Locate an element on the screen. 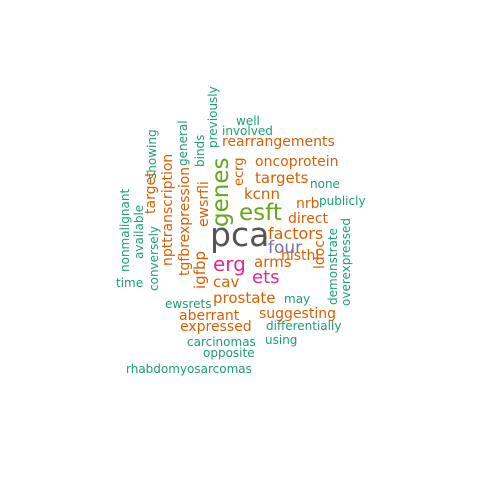 This screenshot has width=480, height=480. word-carcinomas: carcinomas is located at coordinates (221, 342).